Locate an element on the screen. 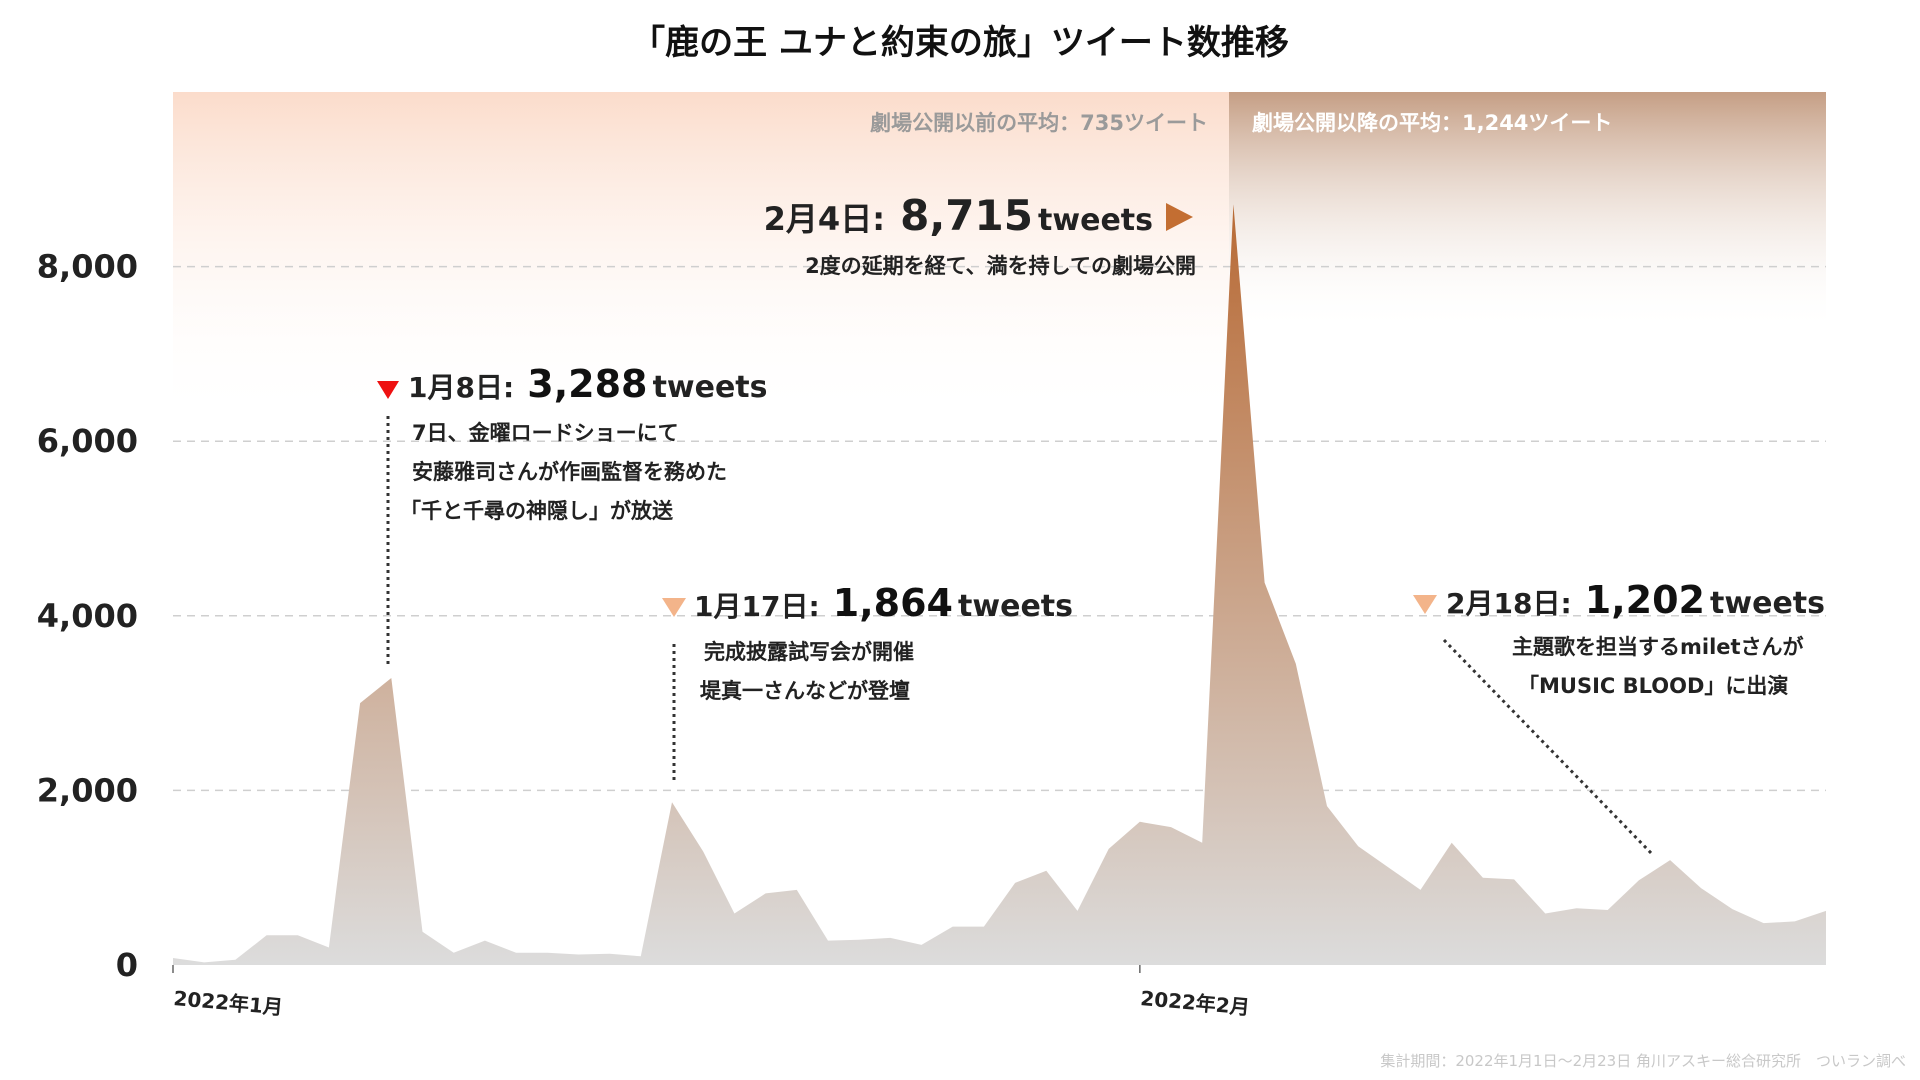 The height and width of the screenshot is (1080, 1920). annotation-feb4-heading: 2月4日: 8,715 tweets is located at coordinates (958, 215).